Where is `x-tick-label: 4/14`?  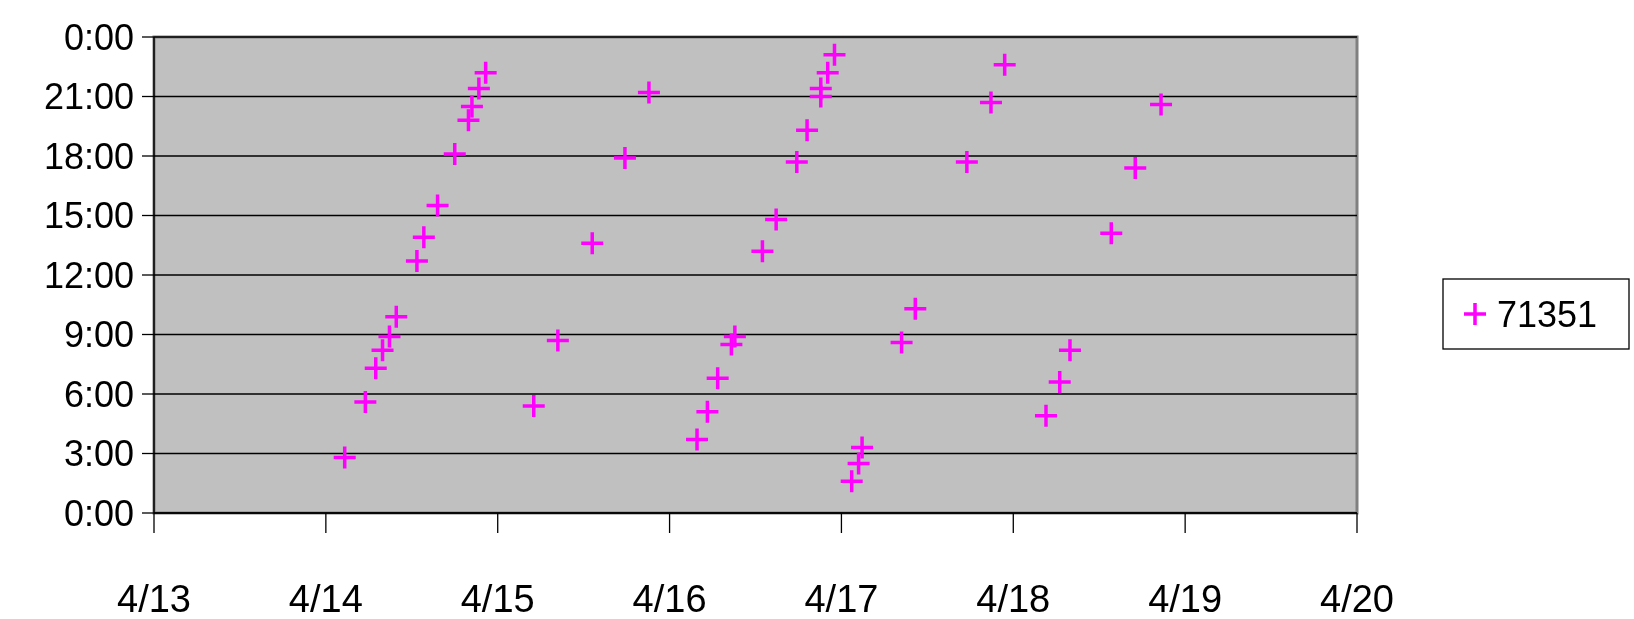
x-tick-label: 4/14 is located at coordinates (325, 598).